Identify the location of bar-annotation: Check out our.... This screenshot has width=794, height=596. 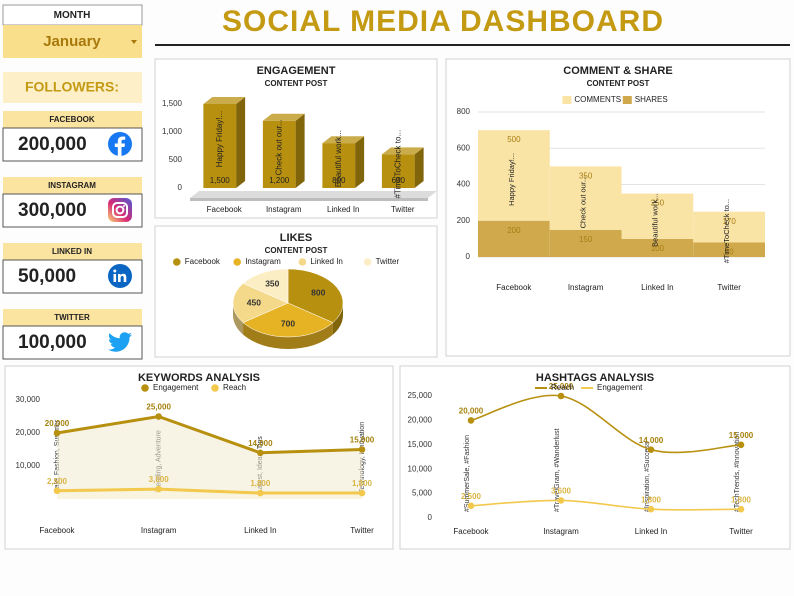
(278, 147).